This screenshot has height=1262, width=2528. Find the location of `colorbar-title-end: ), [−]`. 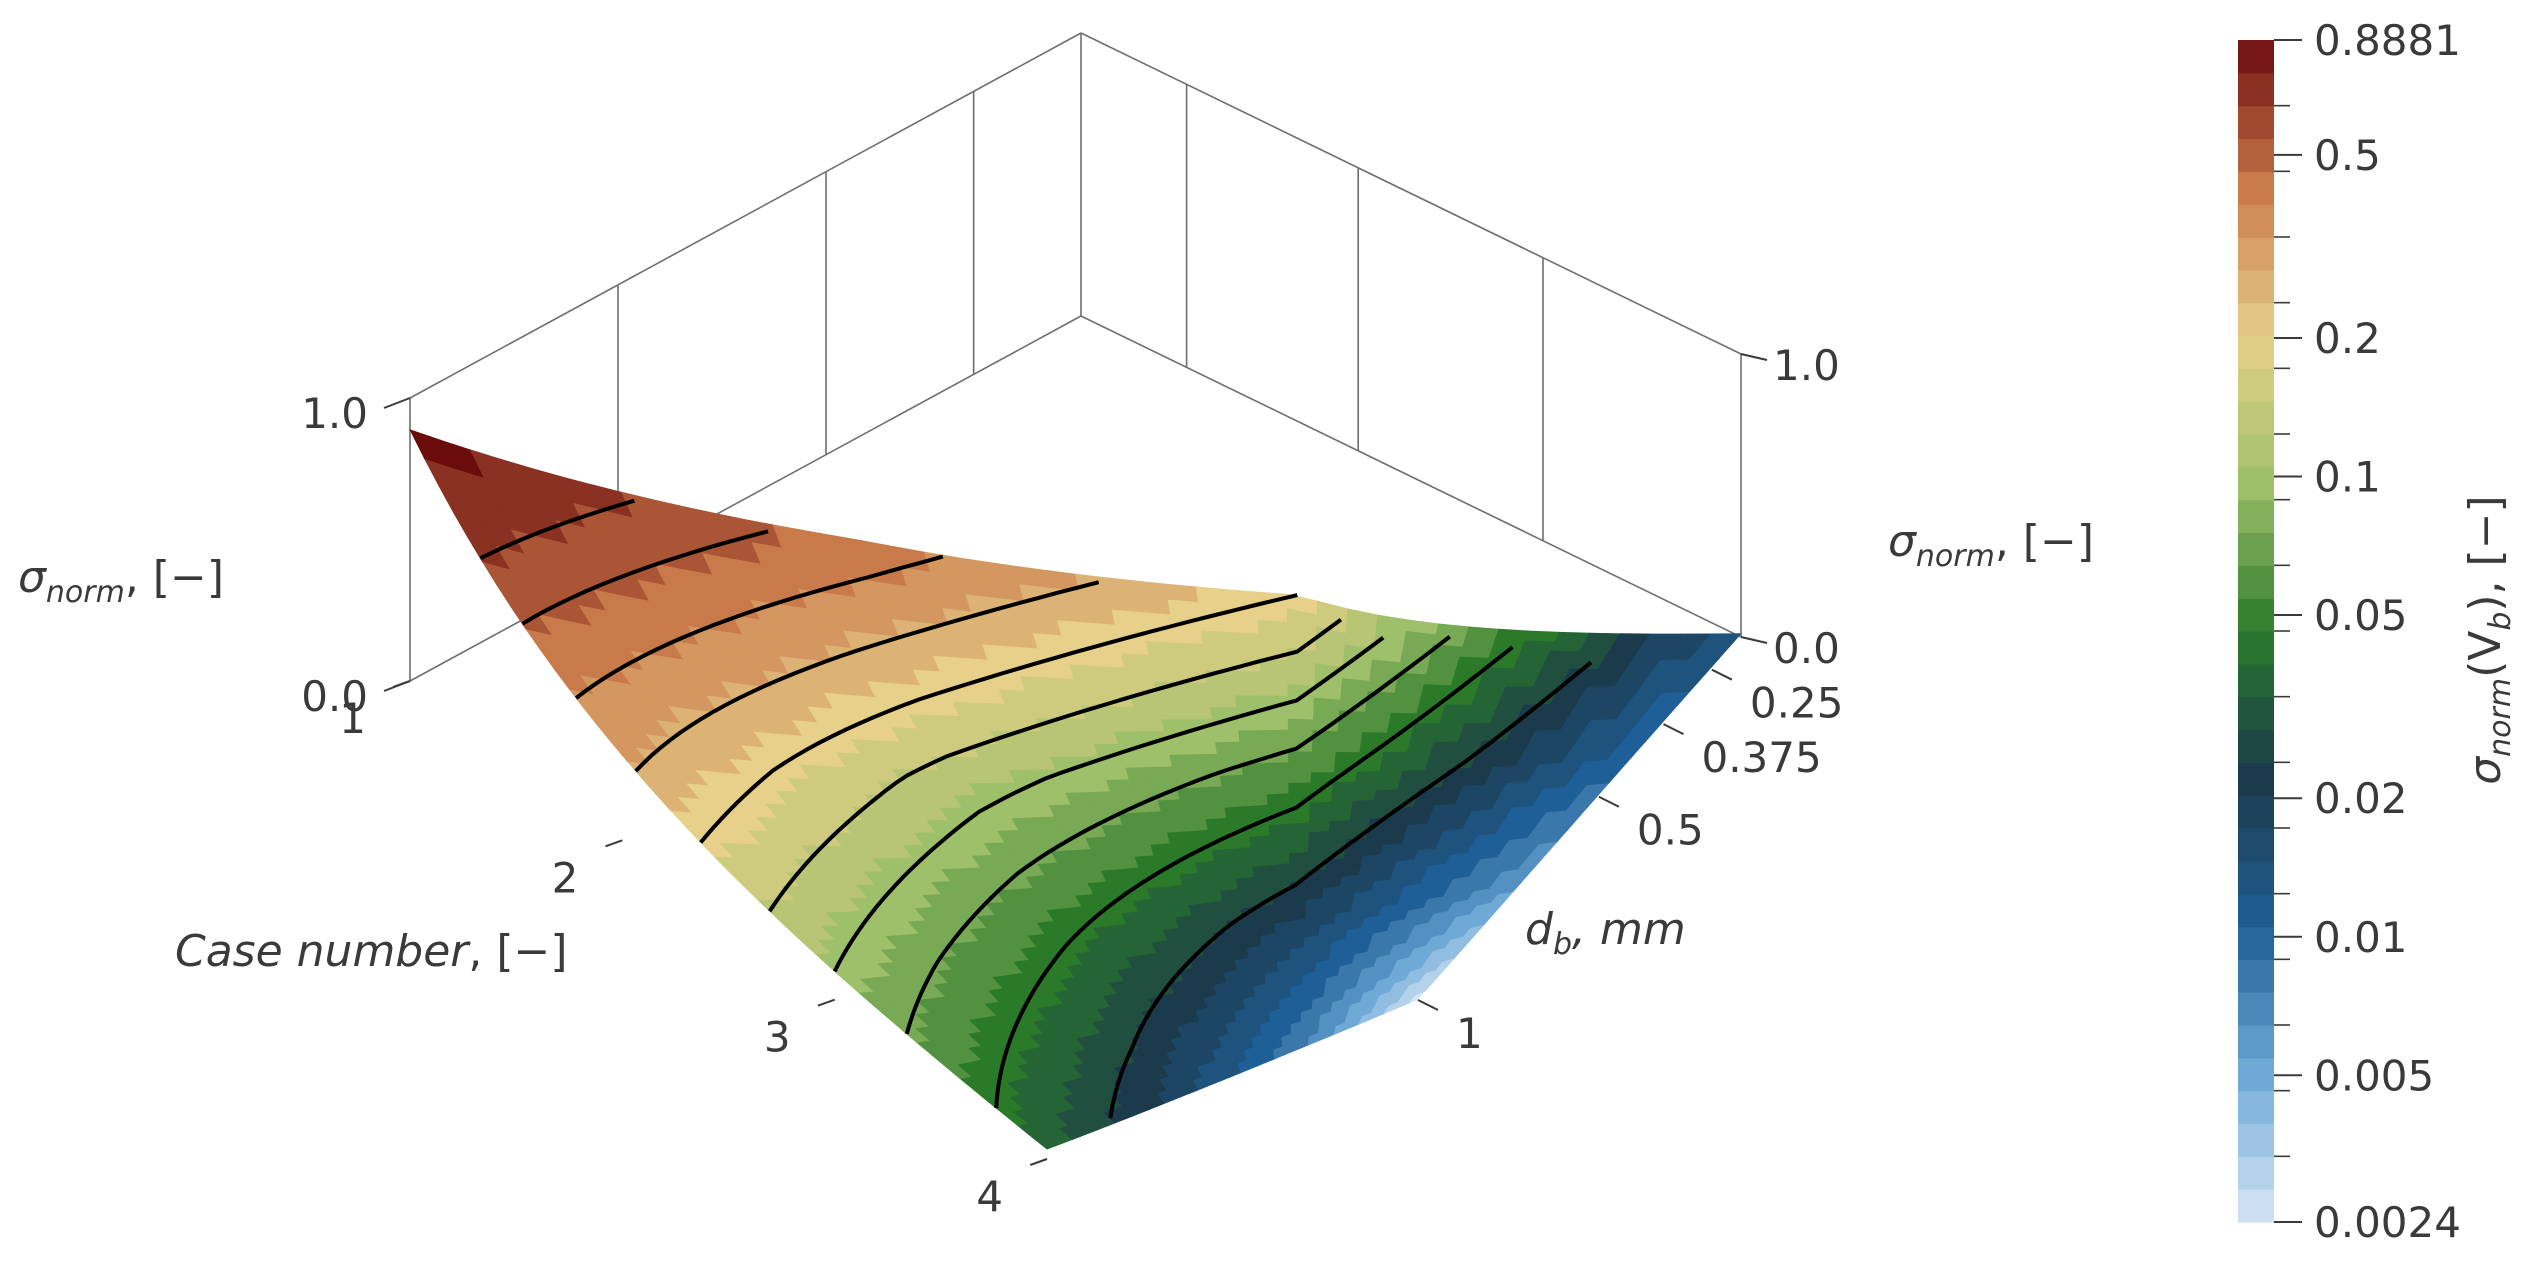

colorbar-title-end: ), [−] is located at coordinates (2485, 553).